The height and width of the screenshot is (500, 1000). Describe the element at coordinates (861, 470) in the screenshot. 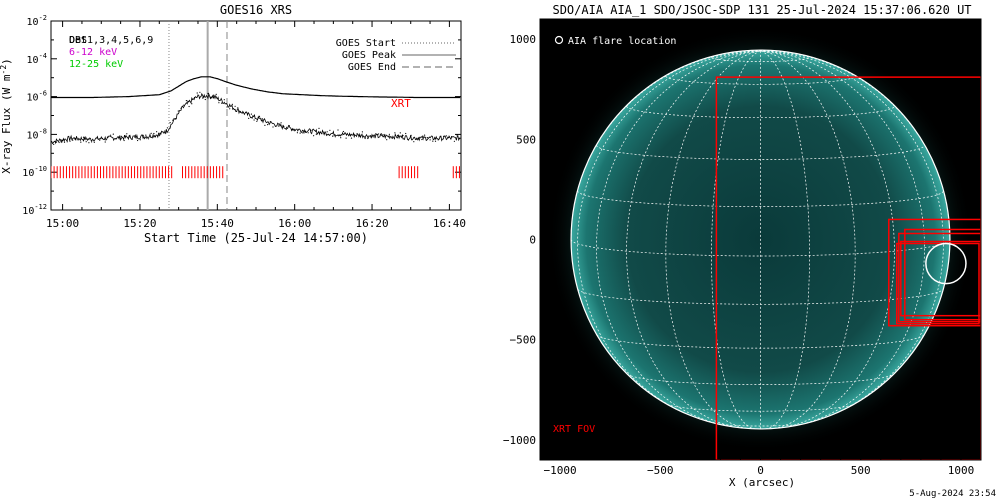

I see `aia-x-tick-label: 500` at that location.